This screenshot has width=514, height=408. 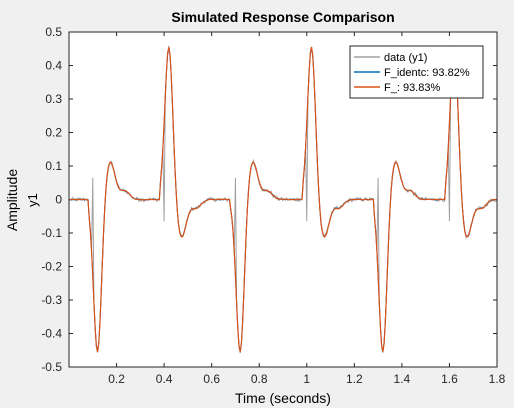 What do you see at coordinates (282, 17) in the screenshot?
I see `chart-title: Simulated Response Comparison` at bounding box center [282, 17].